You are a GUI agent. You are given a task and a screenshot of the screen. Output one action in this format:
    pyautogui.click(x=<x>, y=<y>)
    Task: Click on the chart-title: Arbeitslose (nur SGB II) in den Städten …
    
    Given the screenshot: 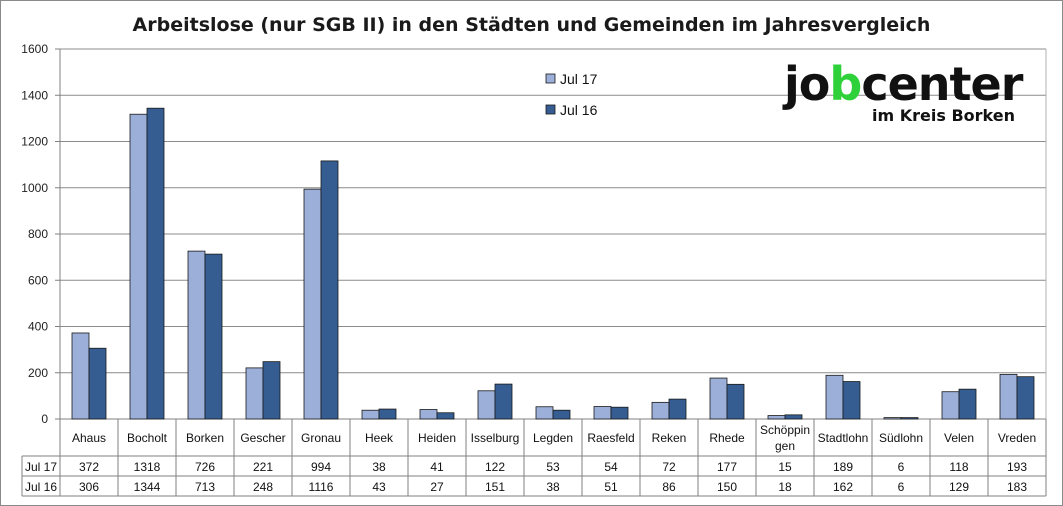 What is the action you would take?
    pyautogui.click(x=531, y=25)
    